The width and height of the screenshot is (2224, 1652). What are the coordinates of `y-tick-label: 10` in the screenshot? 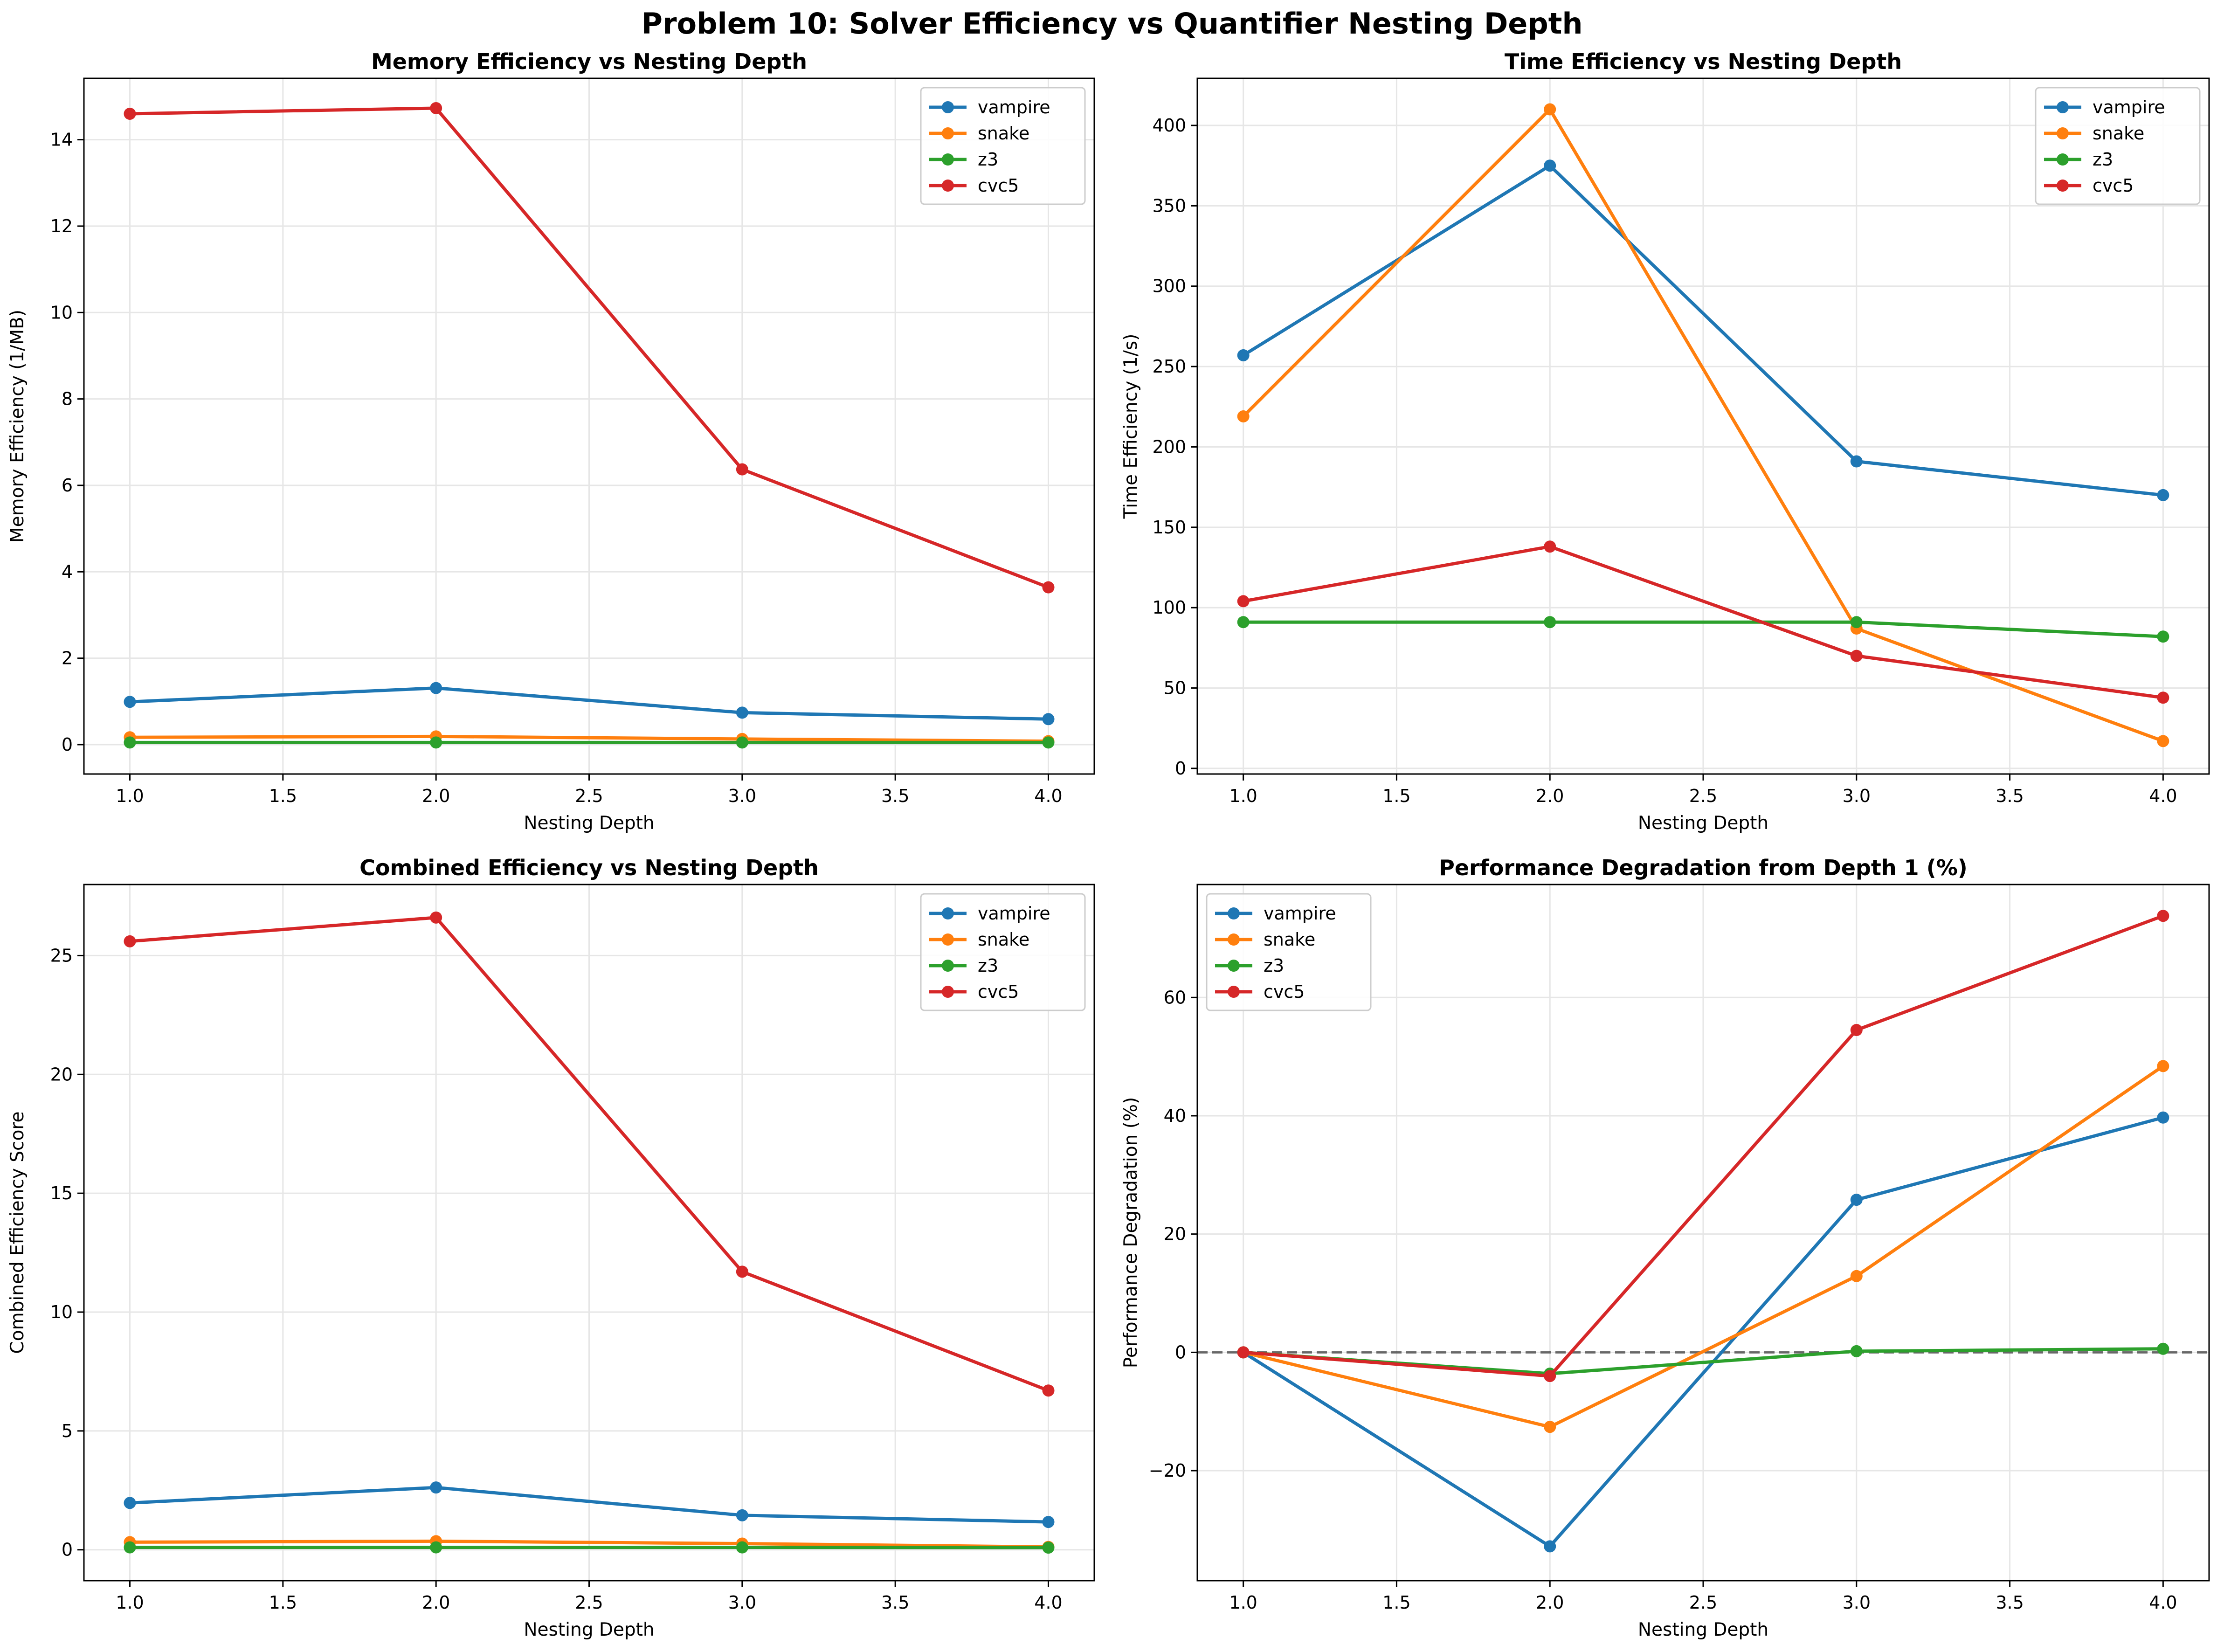 It's located at (62, 1312).